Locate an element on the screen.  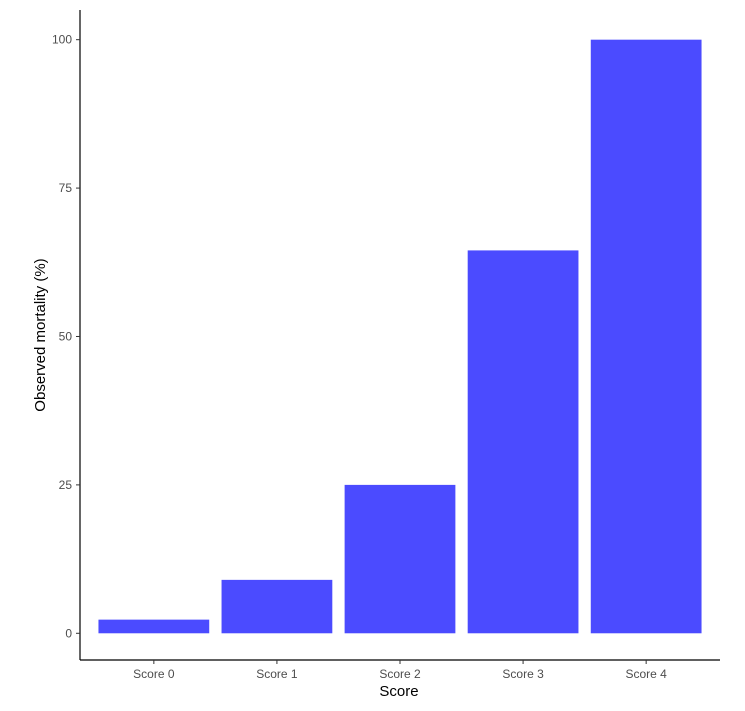
y-tick-label: 100 is located at coordinates (62, 40).